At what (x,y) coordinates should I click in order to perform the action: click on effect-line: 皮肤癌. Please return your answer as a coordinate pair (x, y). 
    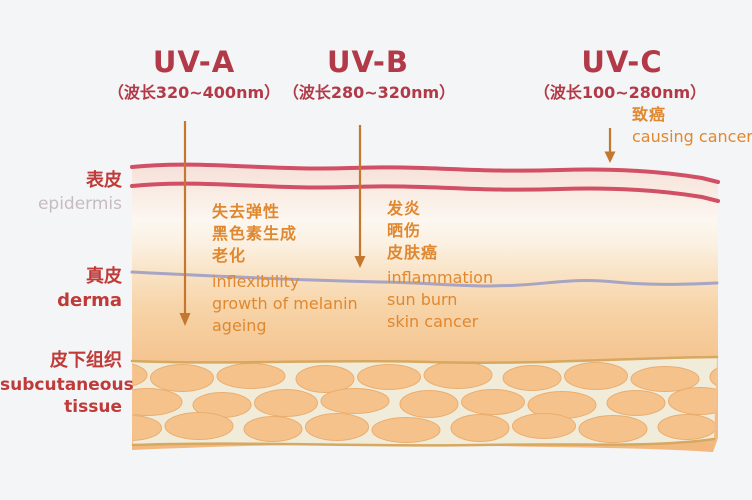
    Looking at the image, I should click on (413, 252).